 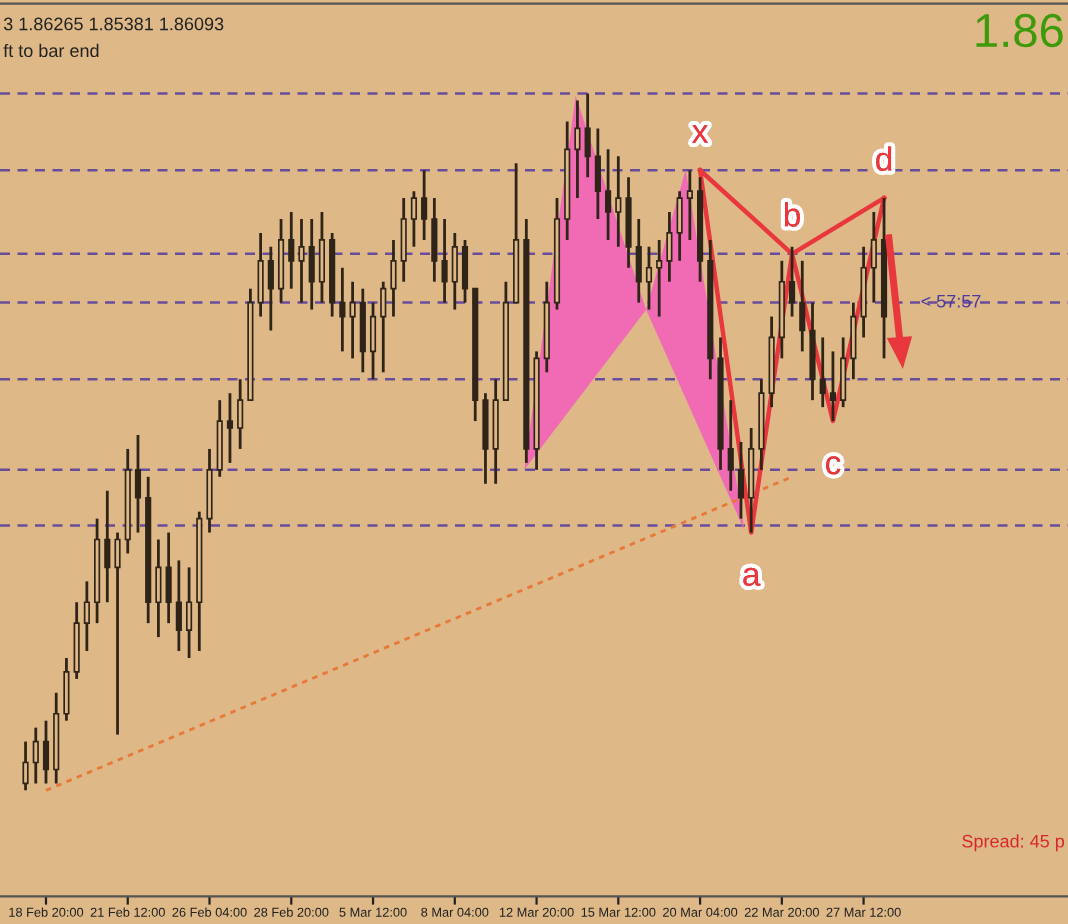 What do you see at coordinates (752, 576) in the screenshot?
I see `annotation: a` at bounding box center [752, 576].